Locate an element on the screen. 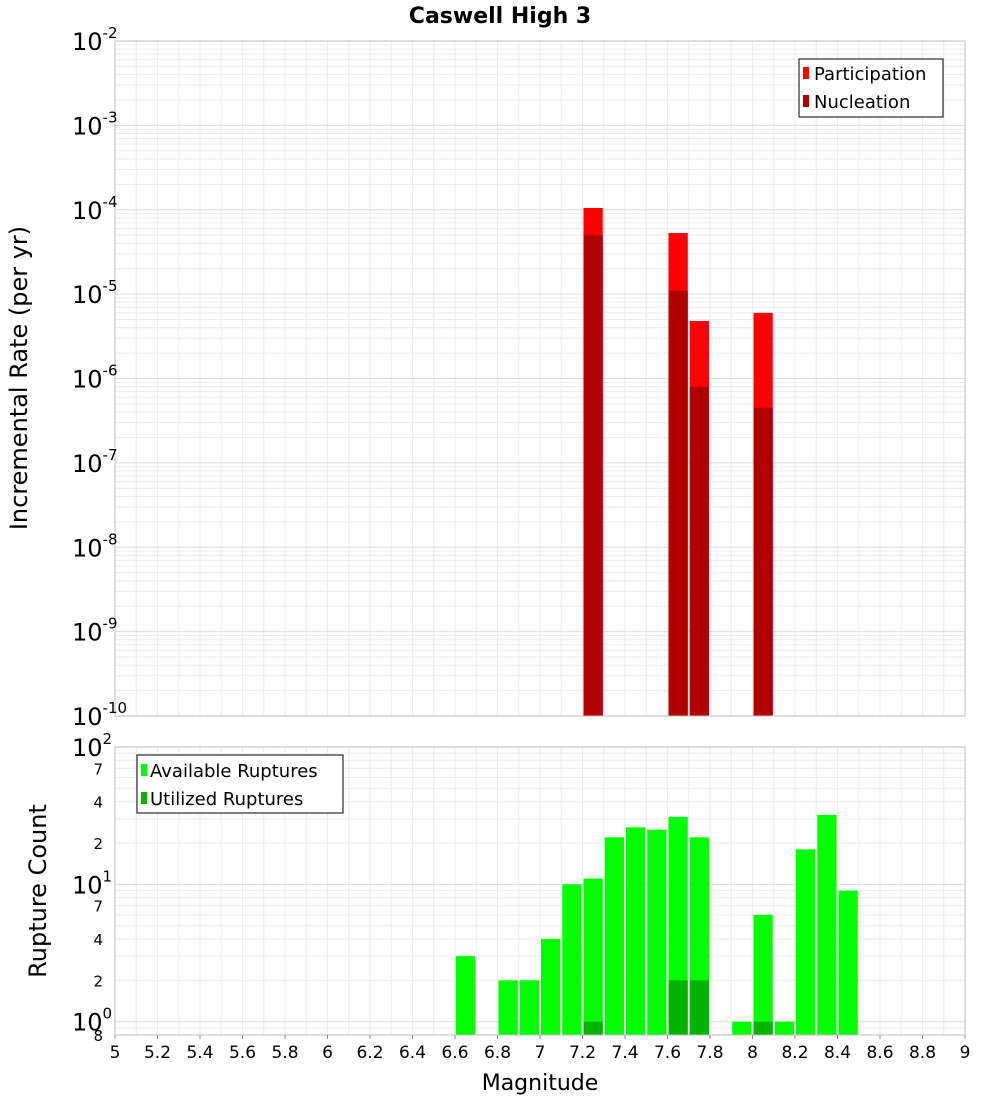  top-plot-bars is located at coordinates (678, 461).